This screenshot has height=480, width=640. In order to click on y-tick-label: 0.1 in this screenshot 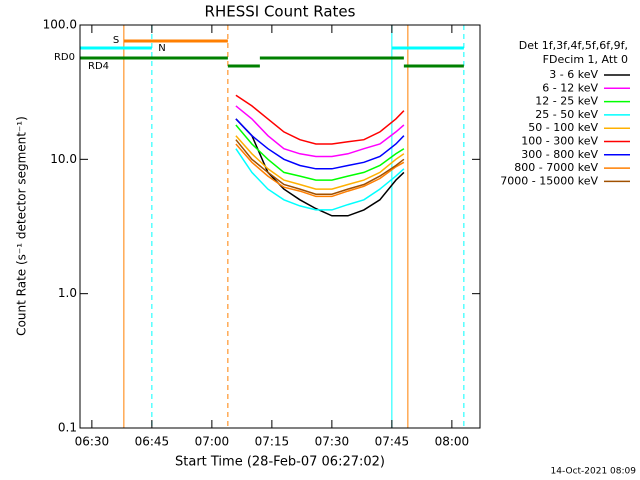, I will do `click(67, 428)`.